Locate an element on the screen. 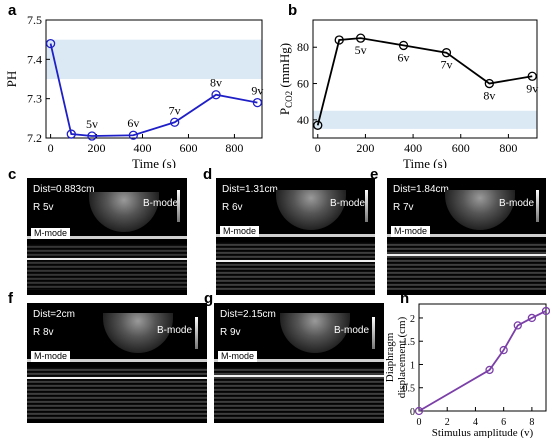 This screenshot has height=438, width=550. y-tick-label: 1 is located at coordinates (412, 365).